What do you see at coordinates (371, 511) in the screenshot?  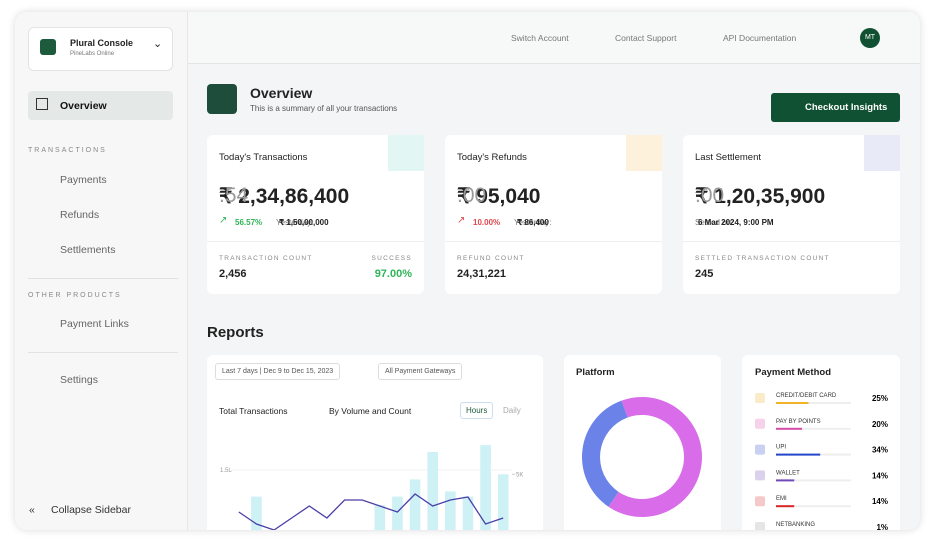 I see `line` at bounding box center [371, 511].